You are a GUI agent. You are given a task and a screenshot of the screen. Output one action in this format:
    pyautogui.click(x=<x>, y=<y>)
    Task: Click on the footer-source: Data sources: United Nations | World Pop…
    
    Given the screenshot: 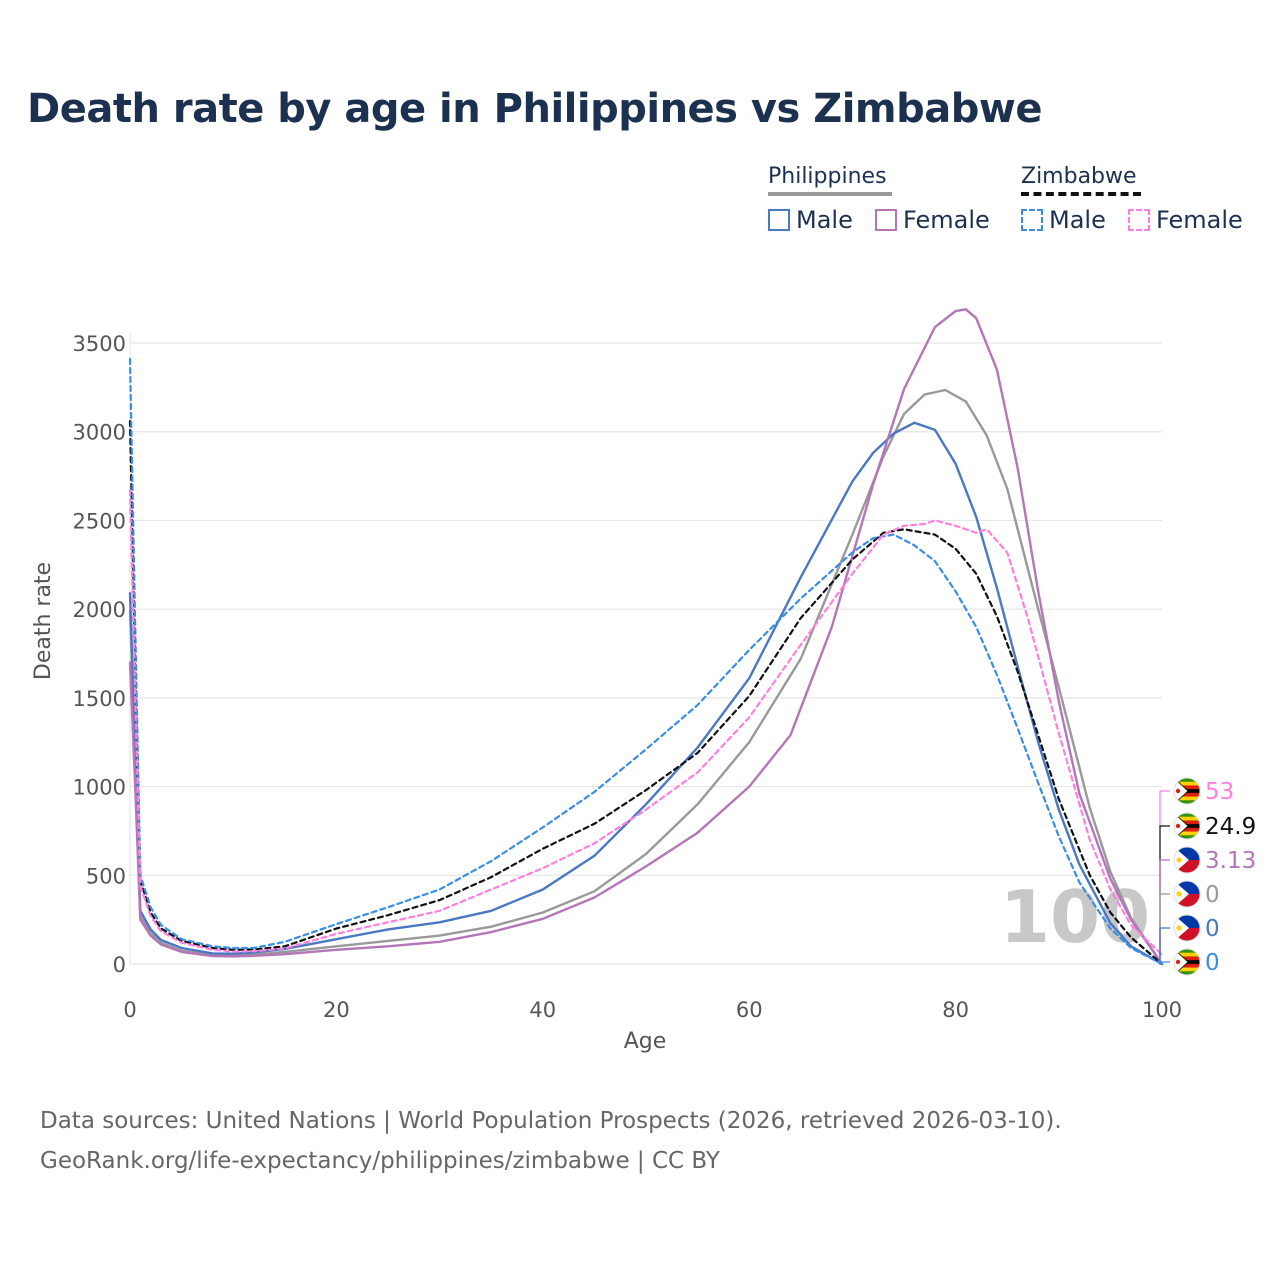 What is the action you would take?
    pyautogui.click(x=551, y=1121)
    